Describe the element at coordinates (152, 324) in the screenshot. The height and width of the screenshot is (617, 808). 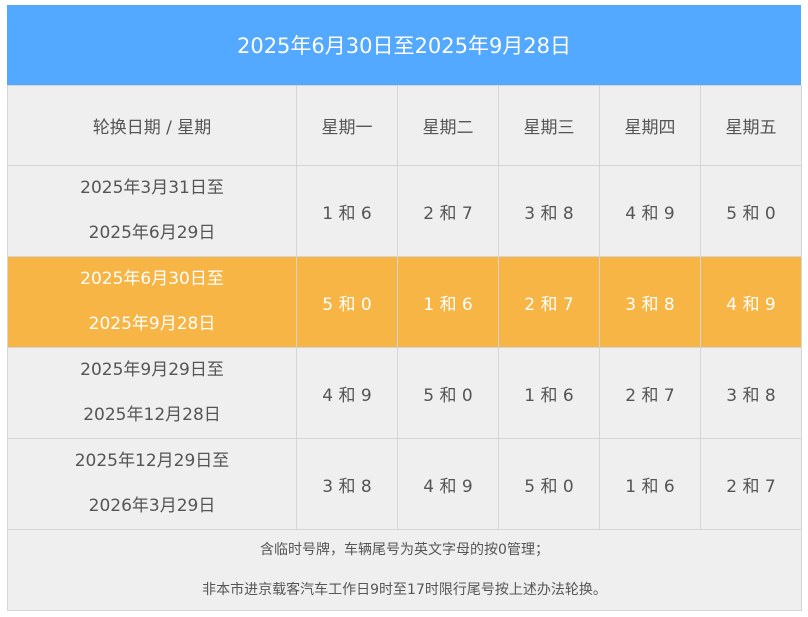
I see `period-end: 2025年9月28日` at that location.